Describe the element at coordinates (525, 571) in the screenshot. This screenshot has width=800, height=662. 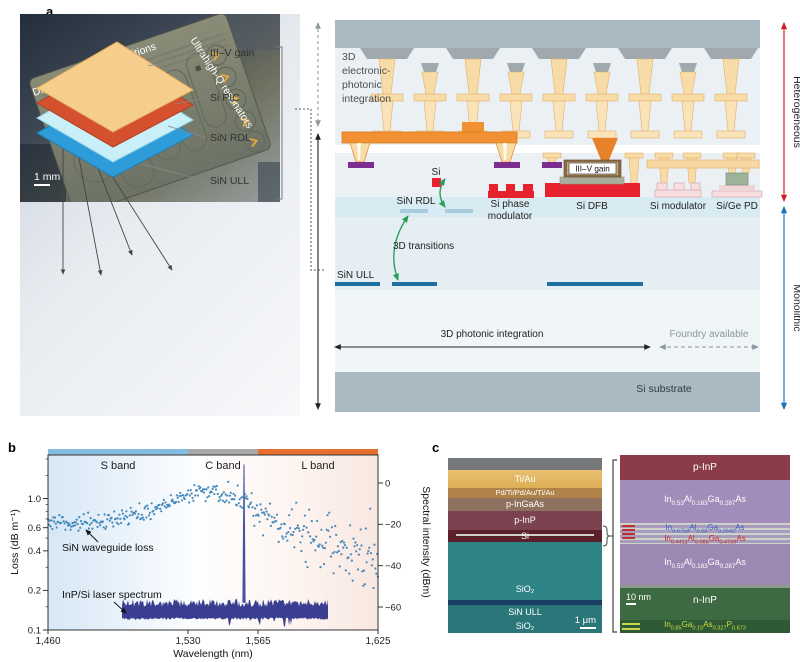
I see `sio2-layer: SiO₂` at that location.